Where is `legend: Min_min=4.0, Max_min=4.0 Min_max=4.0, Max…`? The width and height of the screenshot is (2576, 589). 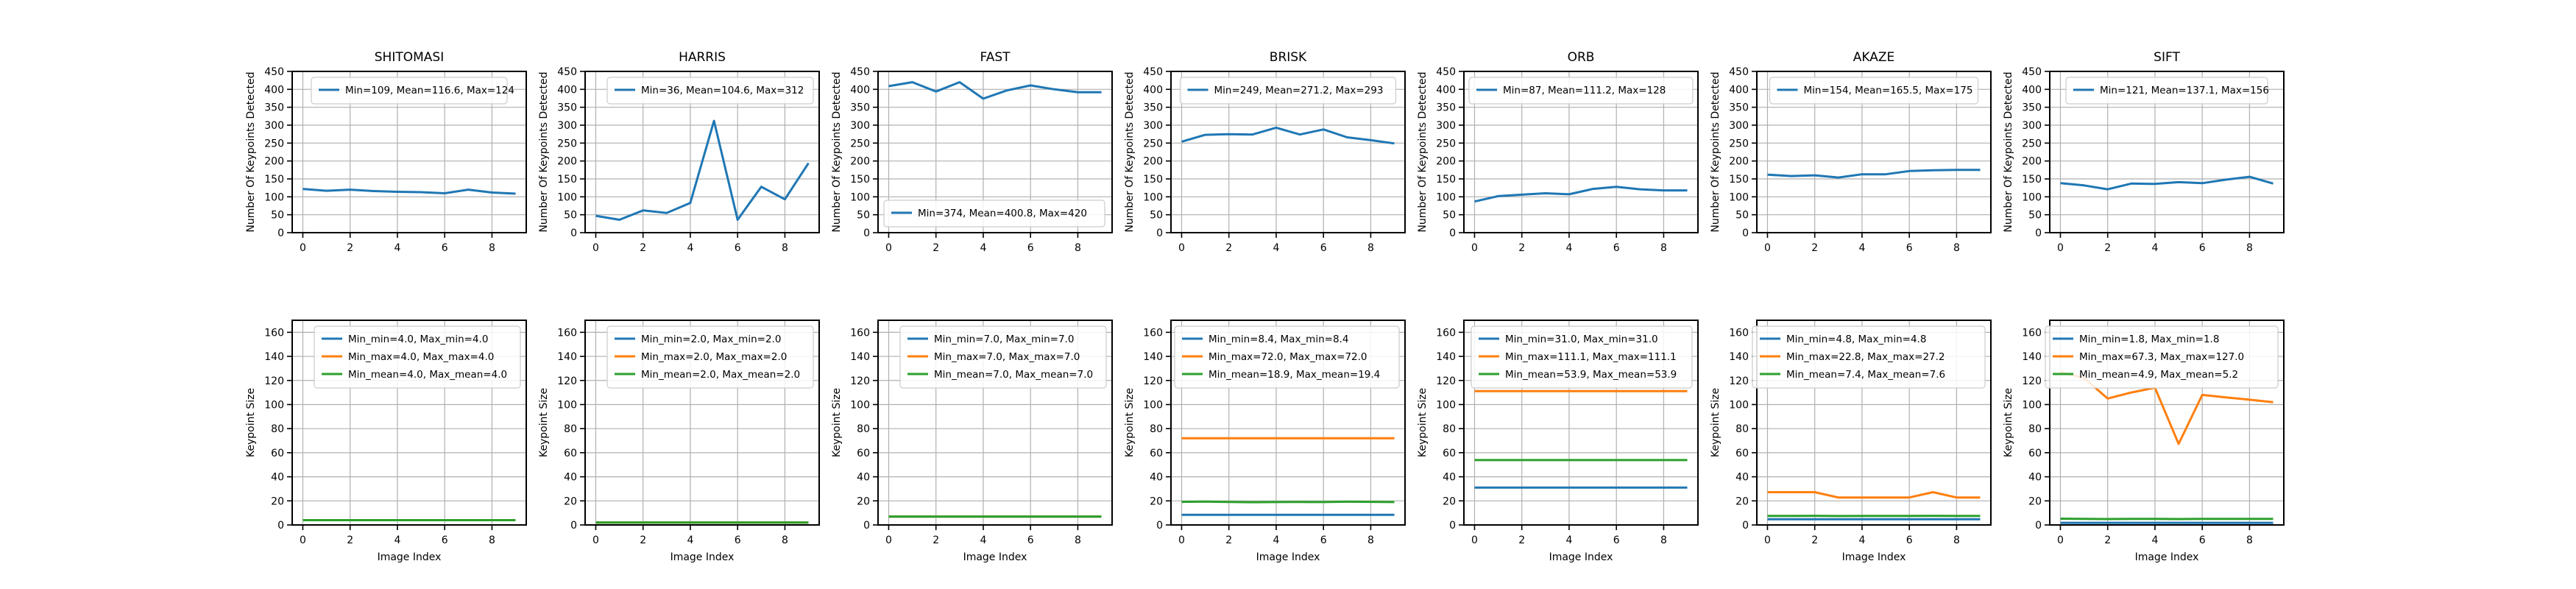
legend: Min_min=4.0, Max_min=4.0 Min_max=4.0, Max… is located at coordinates (418, 357).